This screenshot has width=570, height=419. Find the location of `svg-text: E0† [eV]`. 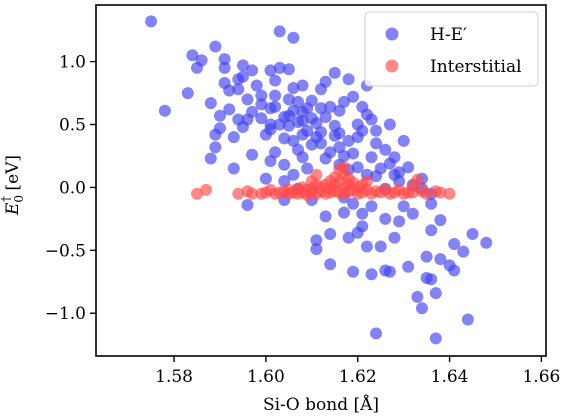

svg-text: E0† [eV] is located at coordinates (13, 185).